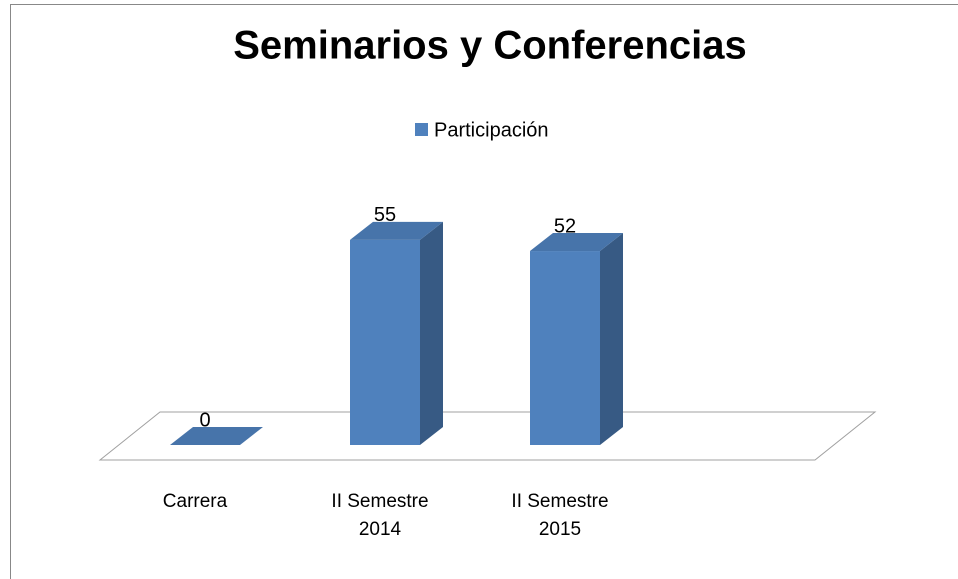 The width and height of the screenshot is (958, 579). What do you see at coordinates (490, 46) in the screenshot?
I see `chart-title: Seminarios y Conferencias` at bounding box center [490, 46].